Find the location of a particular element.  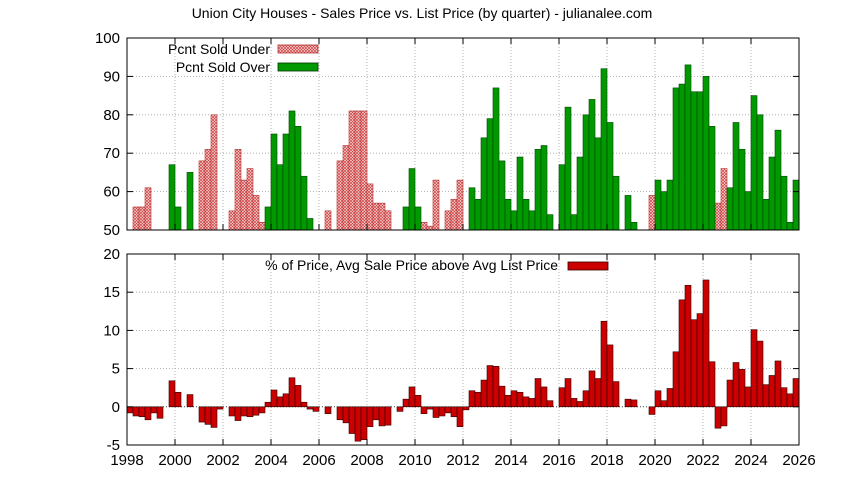

y-tick-label: 0 is located at coordinates (116, 407).